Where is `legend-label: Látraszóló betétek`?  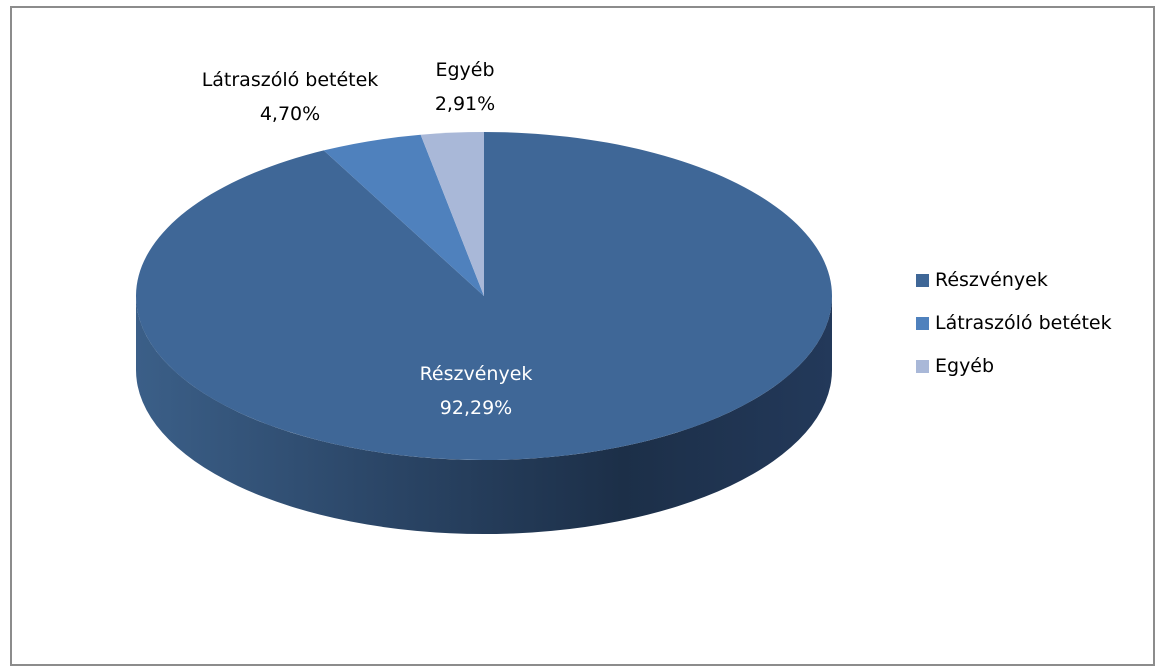 legend-label: Látraszóló betétek is located at coordinates (1023, 323).